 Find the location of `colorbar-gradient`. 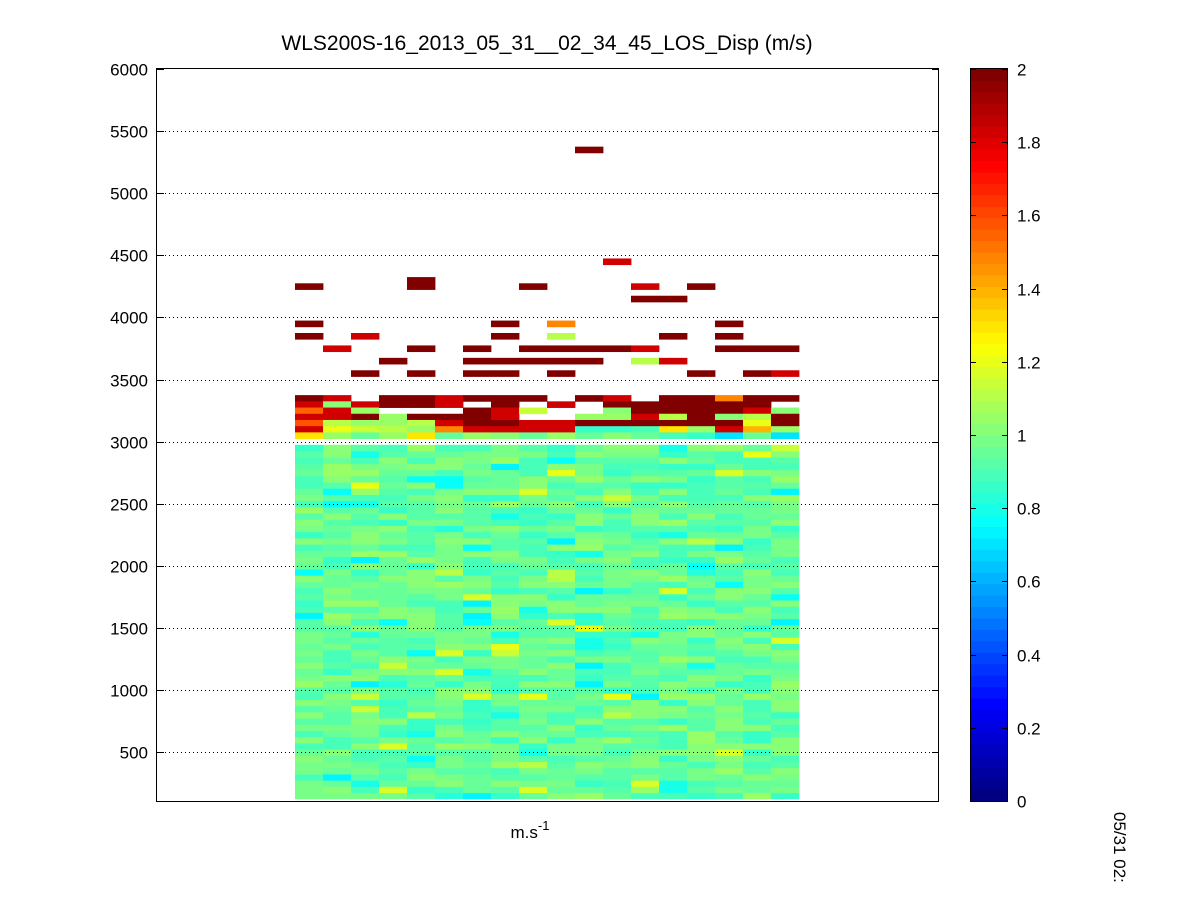

colorbar-gradient is located at coordinates (989, 435).